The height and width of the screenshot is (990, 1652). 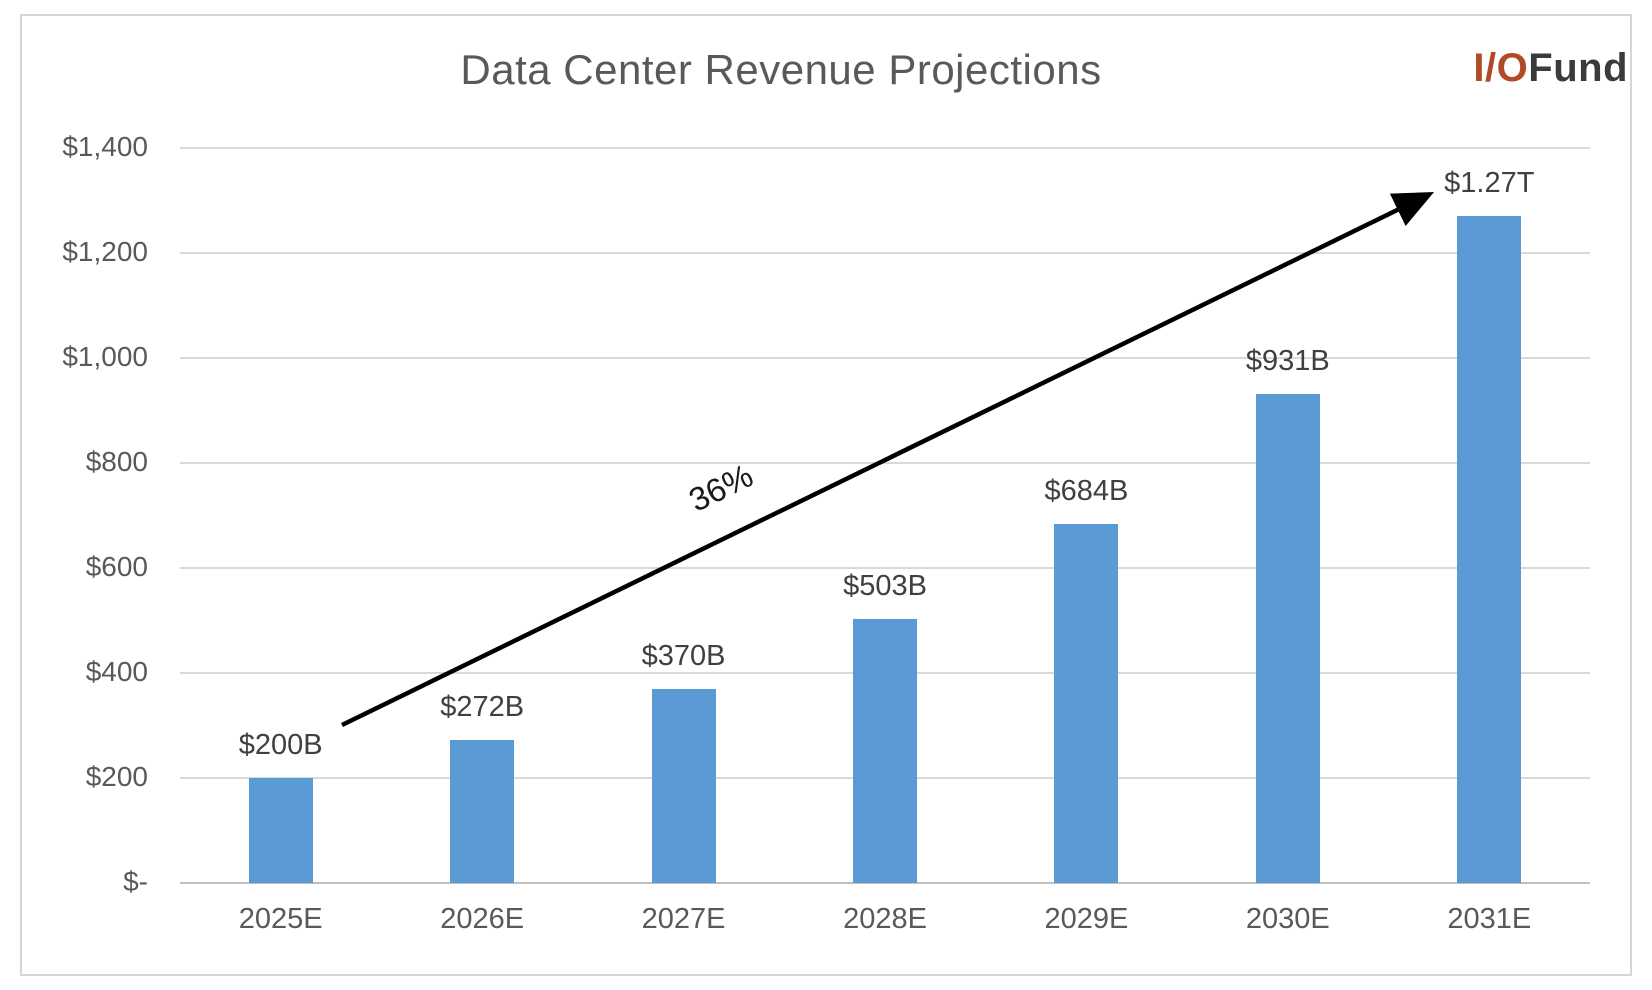 I want to click on gridline-$1,000, so click(x=885, y=358).